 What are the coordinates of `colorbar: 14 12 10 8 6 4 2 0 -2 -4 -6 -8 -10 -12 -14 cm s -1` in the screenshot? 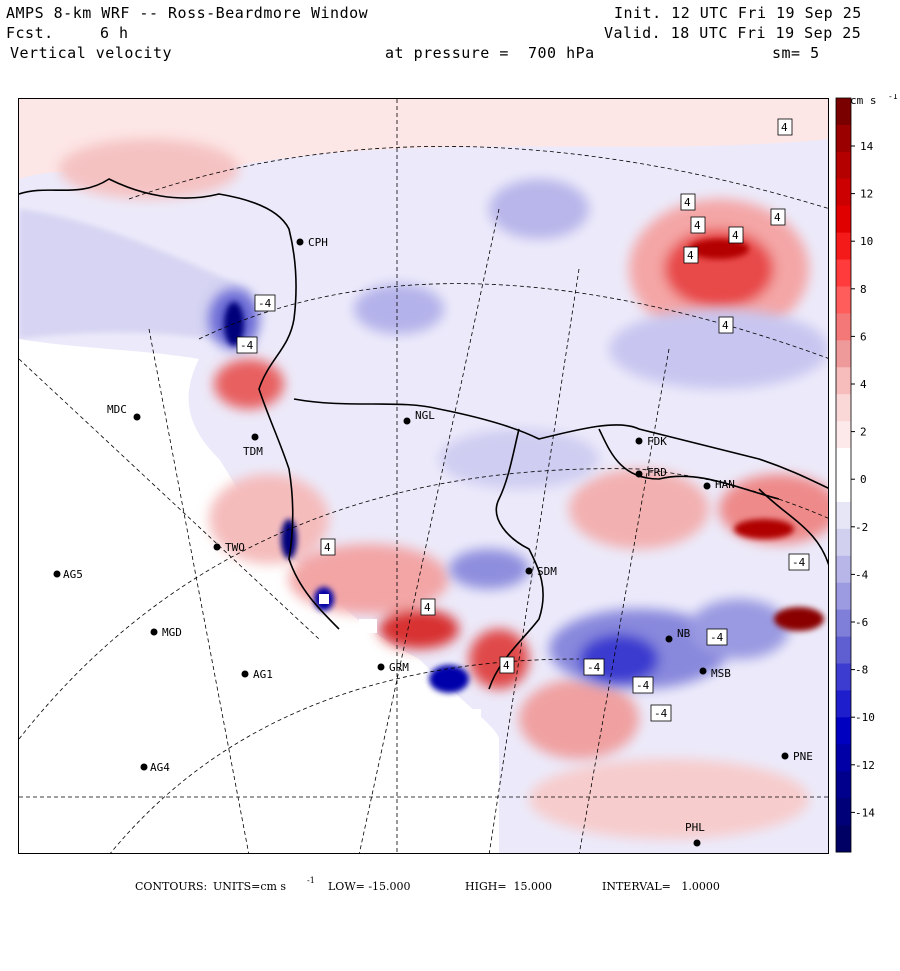 It's located at (866, 473).